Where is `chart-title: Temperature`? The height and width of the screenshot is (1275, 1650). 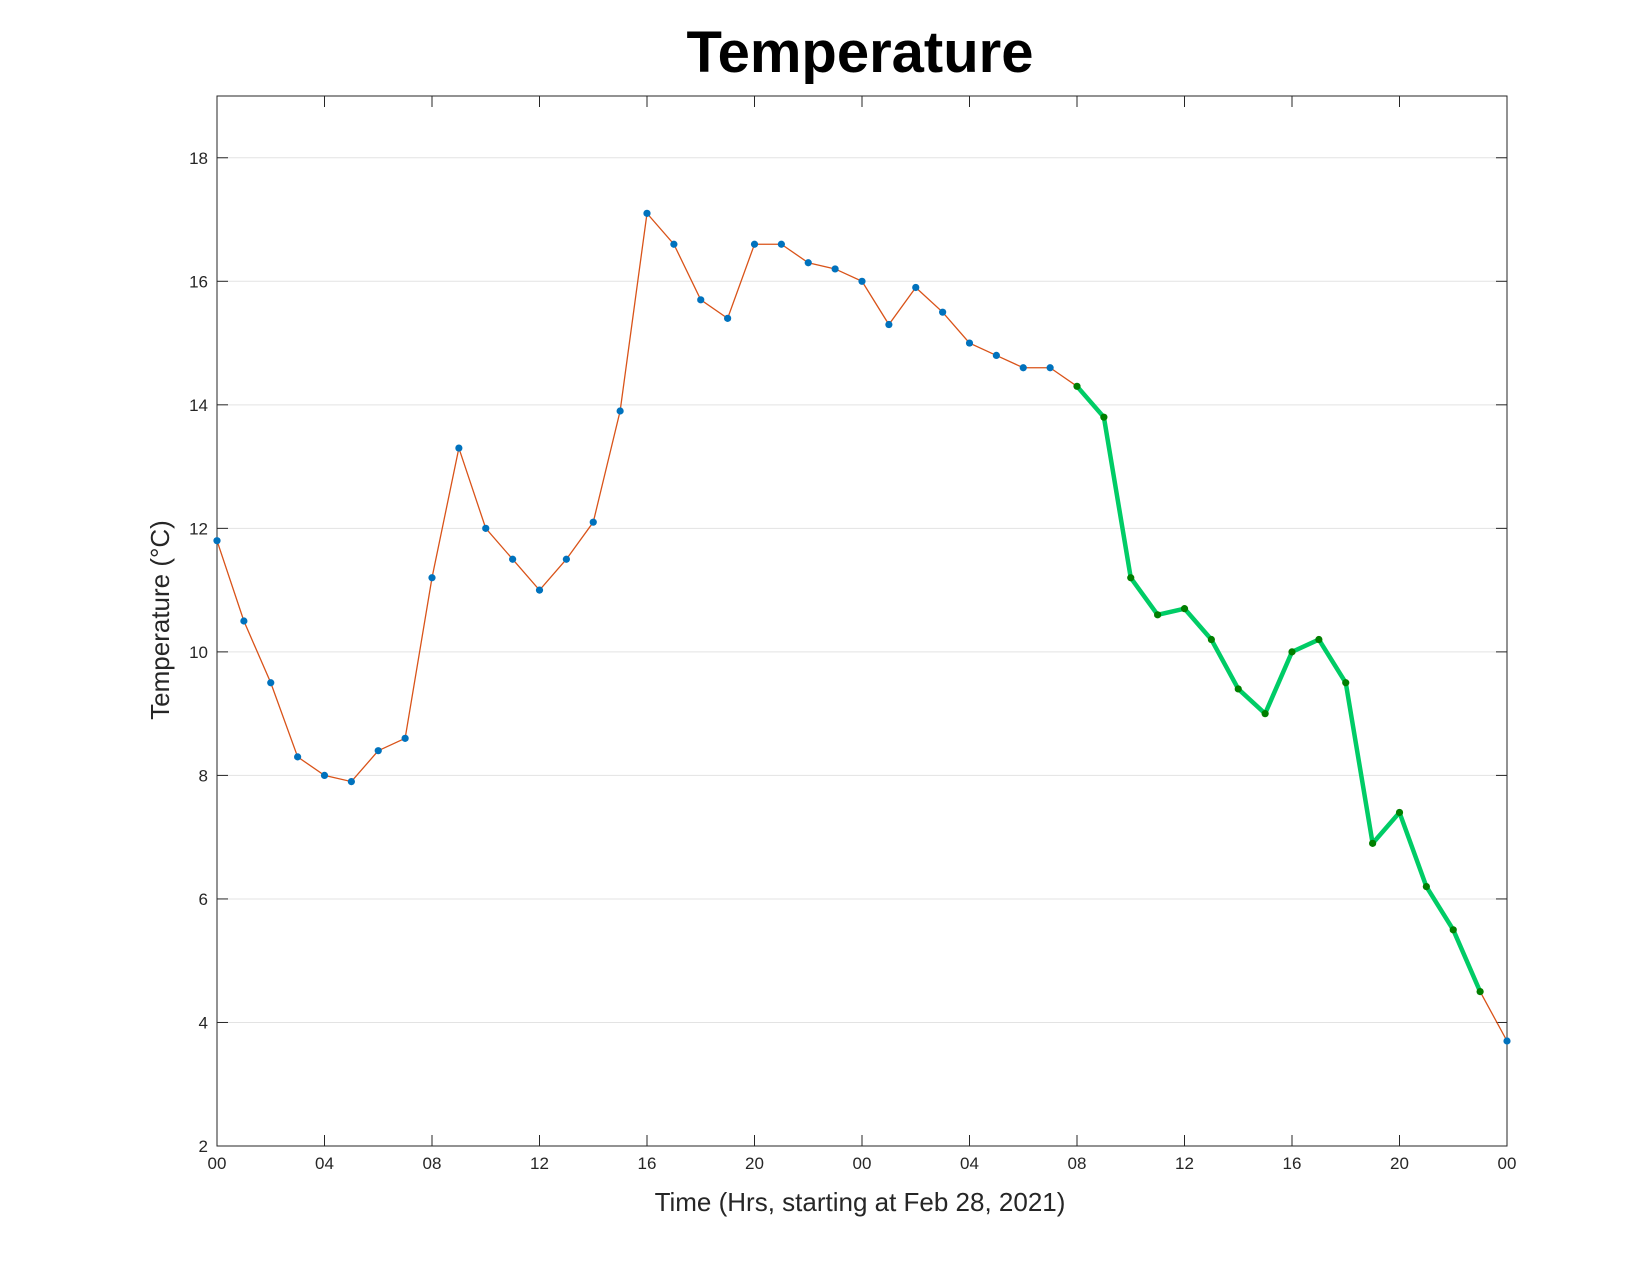 chart-title: Temperature is located at coordinates (859, 52).